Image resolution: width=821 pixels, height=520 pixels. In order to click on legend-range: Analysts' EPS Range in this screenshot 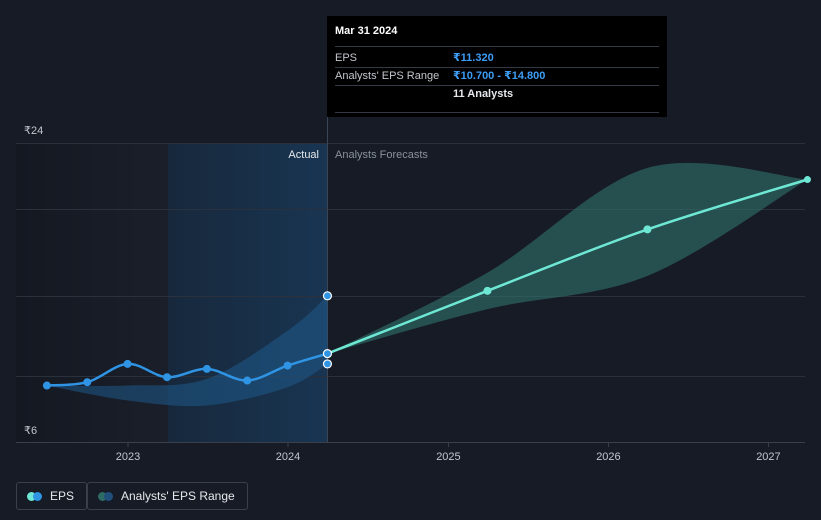, I will do `click(167, 496)`.